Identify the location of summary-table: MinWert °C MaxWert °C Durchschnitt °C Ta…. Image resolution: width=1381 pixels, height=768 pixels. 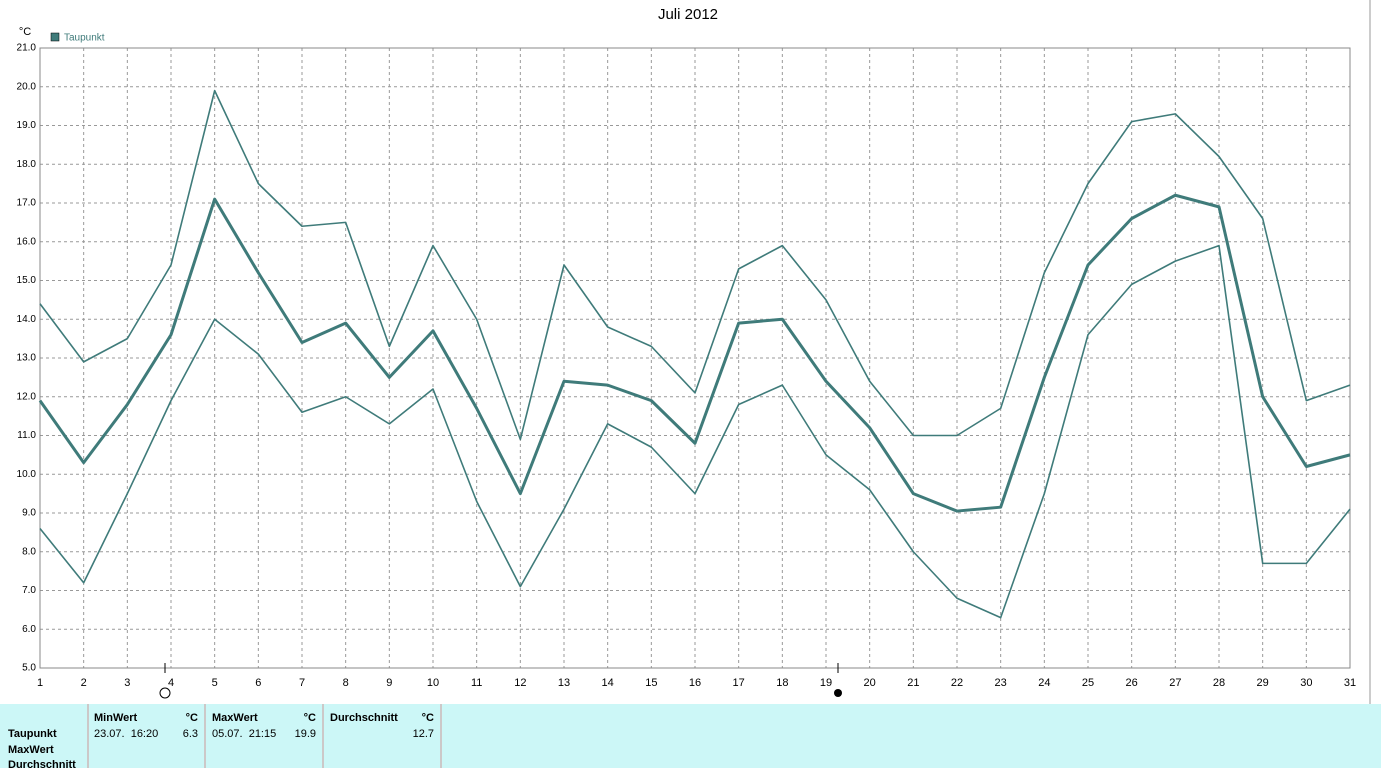
(690, 736).